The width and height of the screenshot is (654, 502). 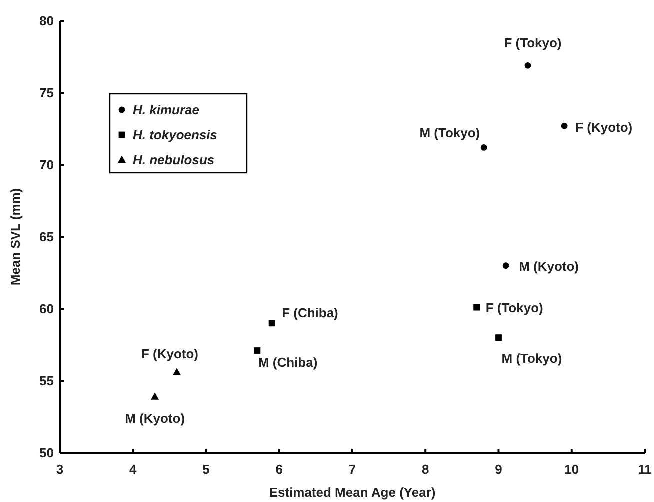 What do you see at coordinates (134, 469) in the screenshot?
I see `x-tick-label: 4` at bounding box center [134, 469].